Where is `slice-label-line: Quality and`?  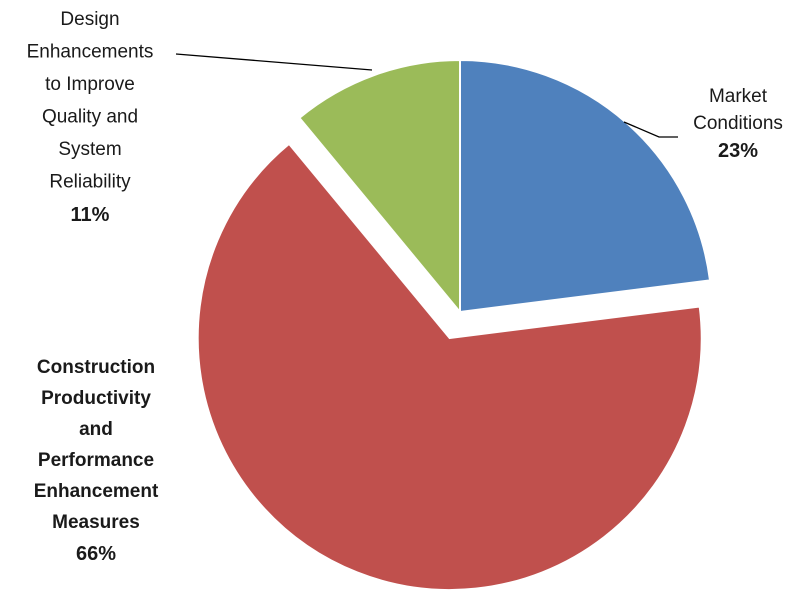
slice-label-line: Quality and is located at coordinates (90, 117).